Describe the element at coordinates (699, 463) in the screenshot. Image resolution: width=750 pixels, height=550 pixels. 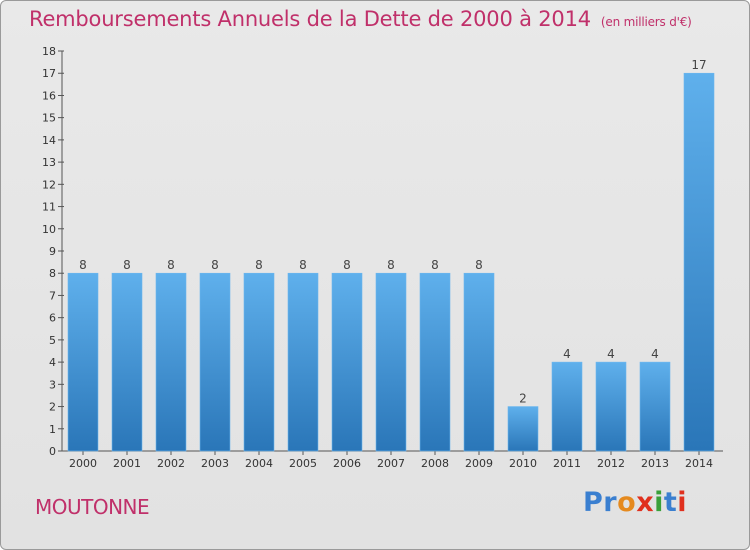
I see `x-tick-label: 2014` at that location.